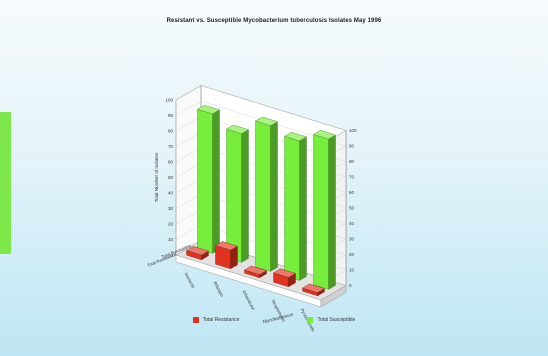 The height and width of the screenshot is (356, 548). What do you see at coordinates (310, 320) in the screenshot?
I see `legend-swatch-susceptible` at bounding box center [310, 320].